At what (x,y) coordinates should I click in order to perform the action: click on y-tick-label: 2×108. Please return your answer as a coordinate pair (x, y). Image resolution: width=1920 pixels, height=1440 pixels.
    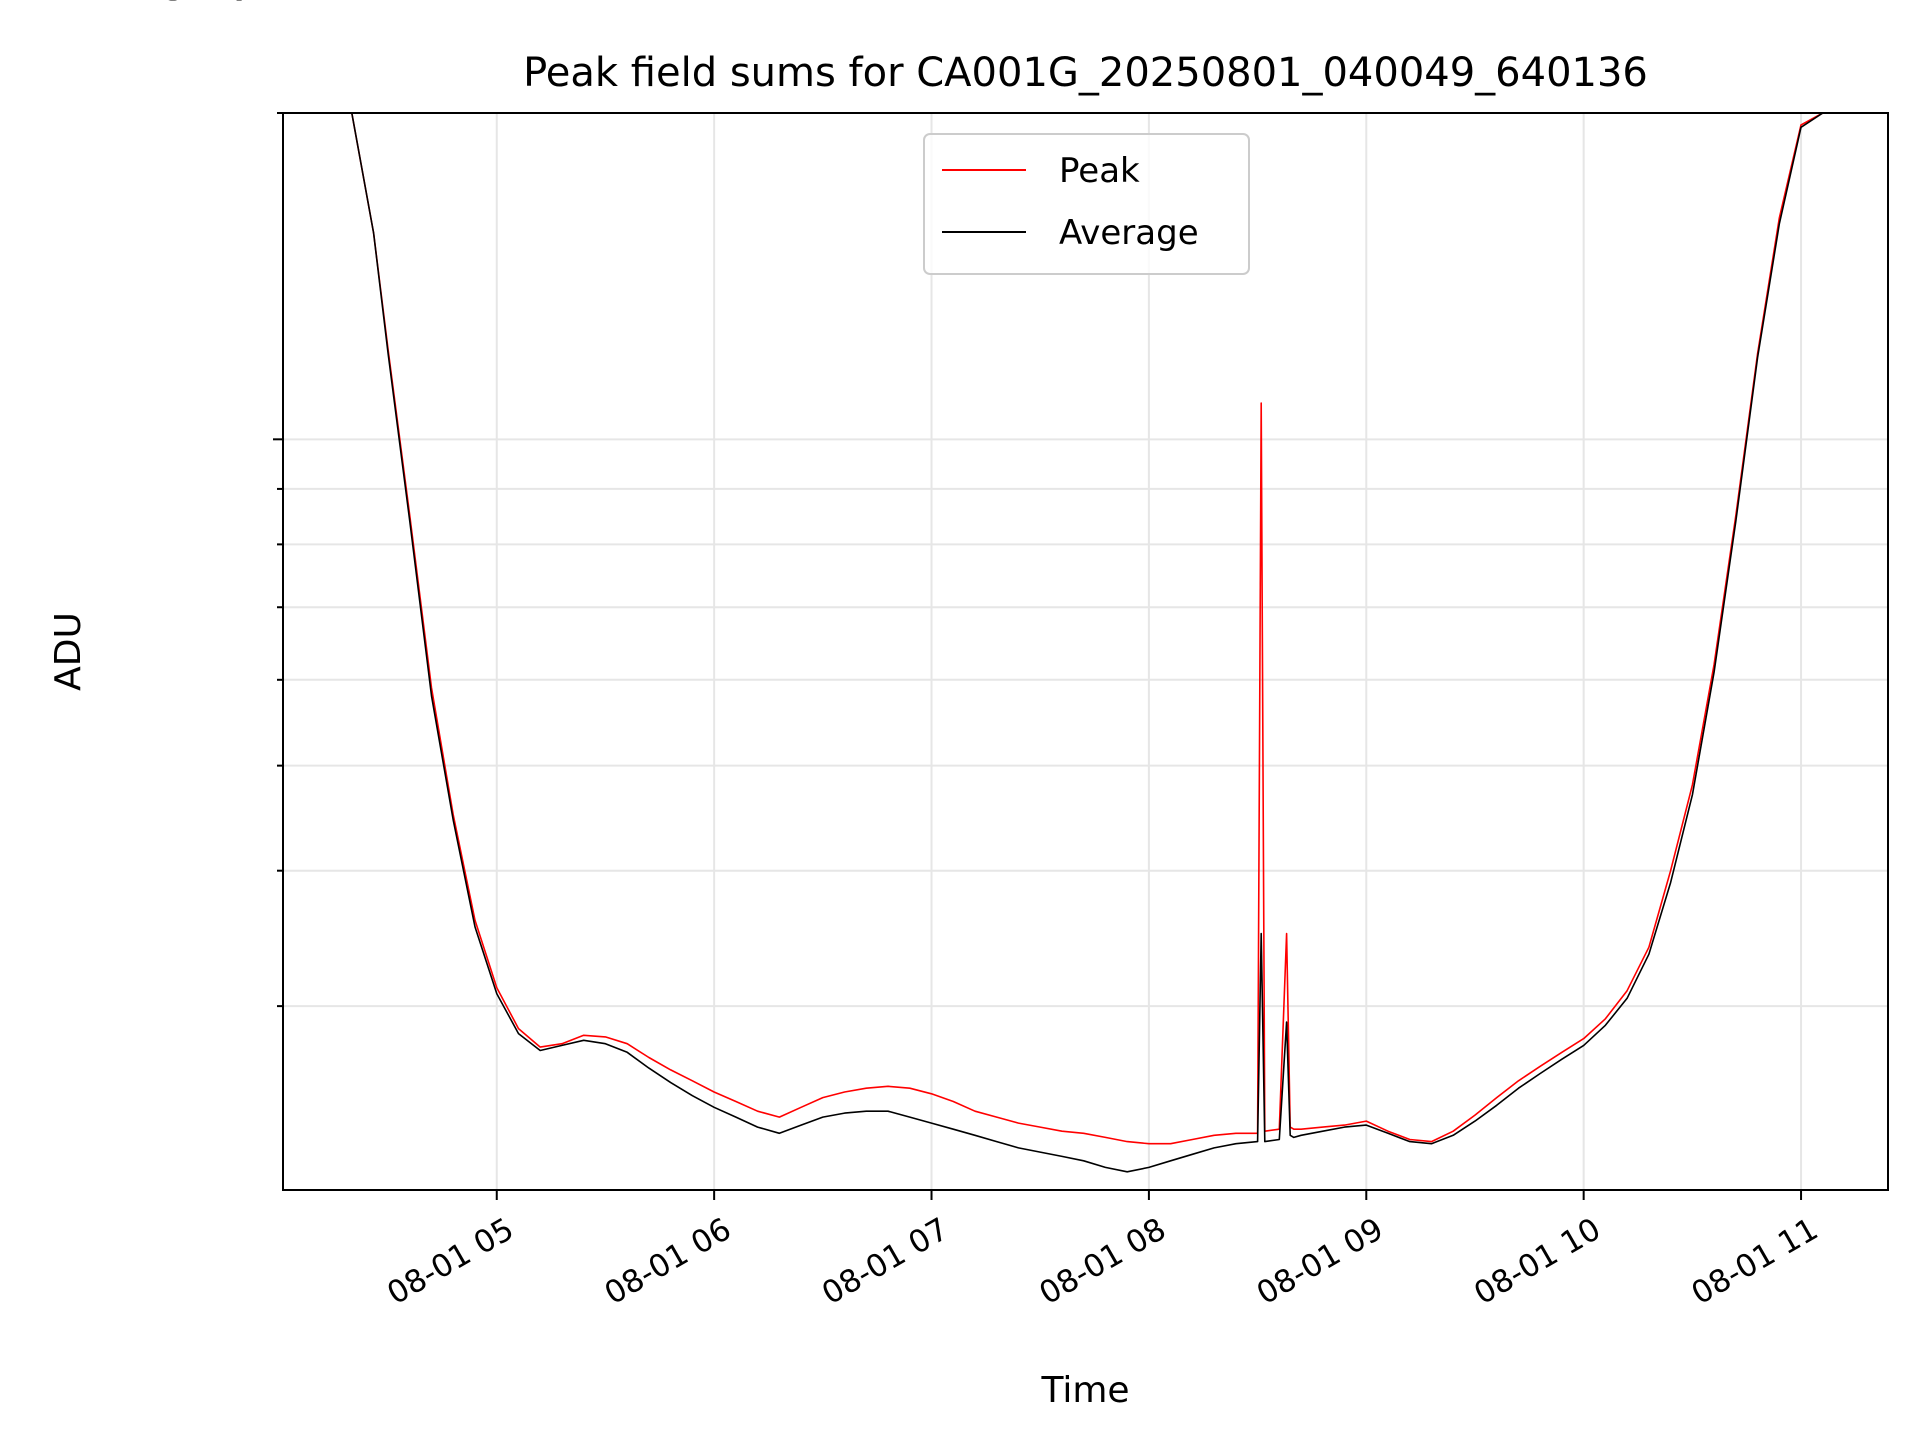
    Looking at the image, I should click on (213, 4).